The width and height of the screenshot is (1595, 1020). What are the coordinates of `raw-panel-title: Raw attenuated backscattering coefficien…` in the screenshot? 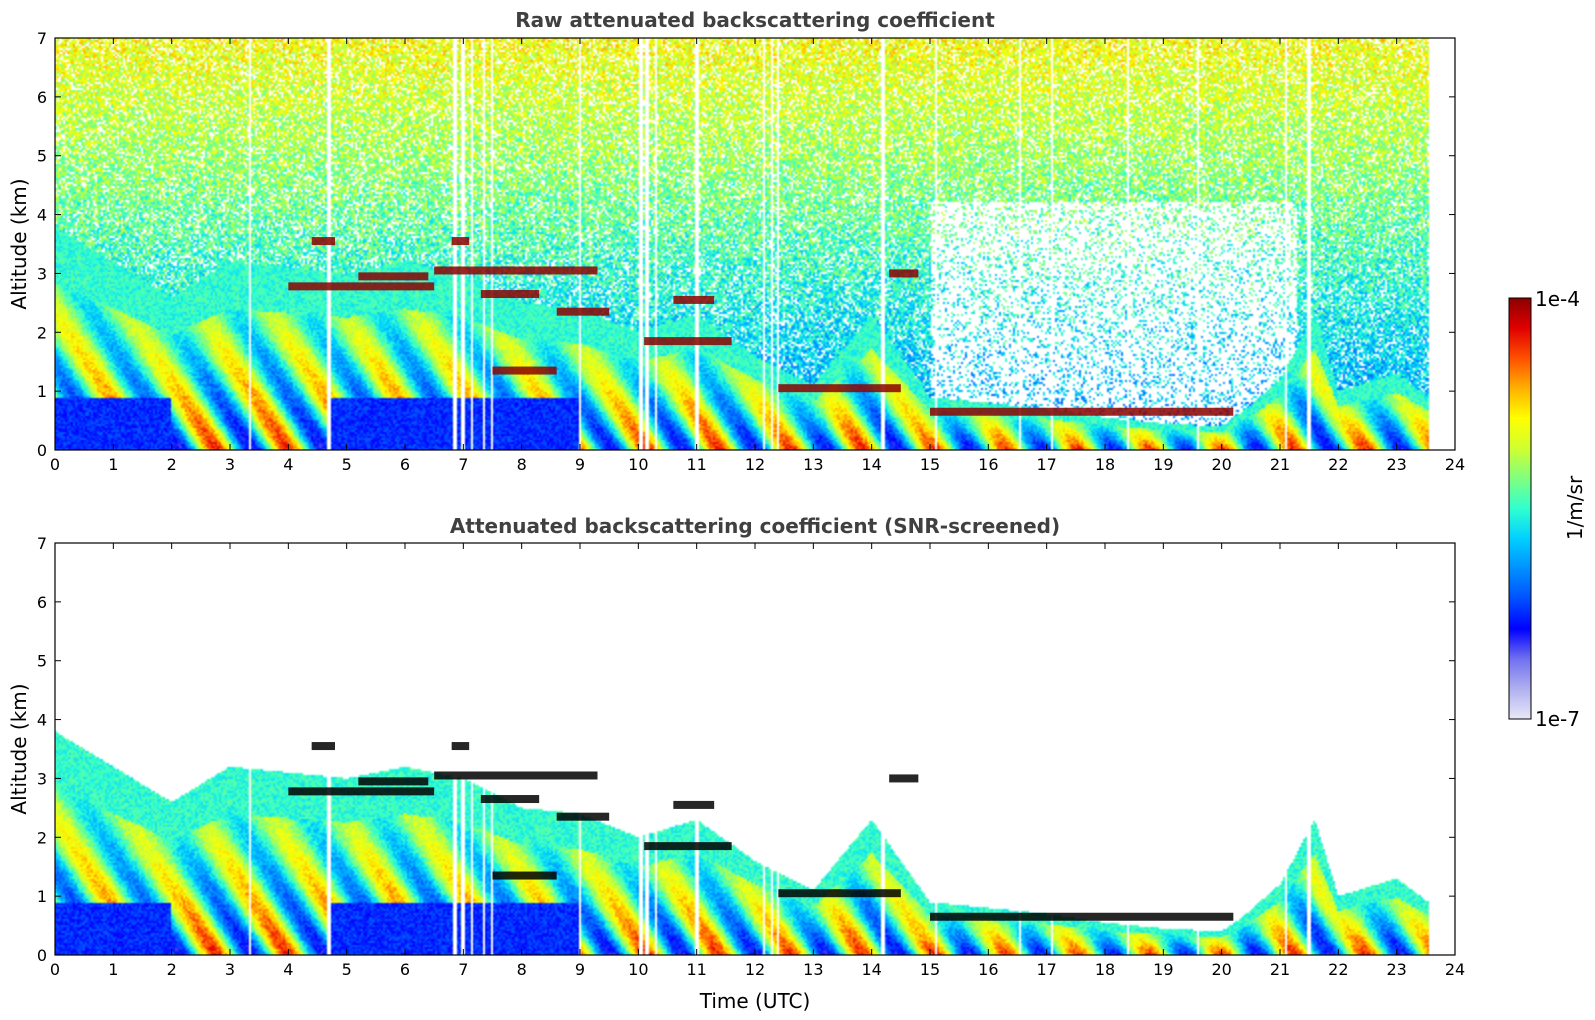 It's located at (755, 20).